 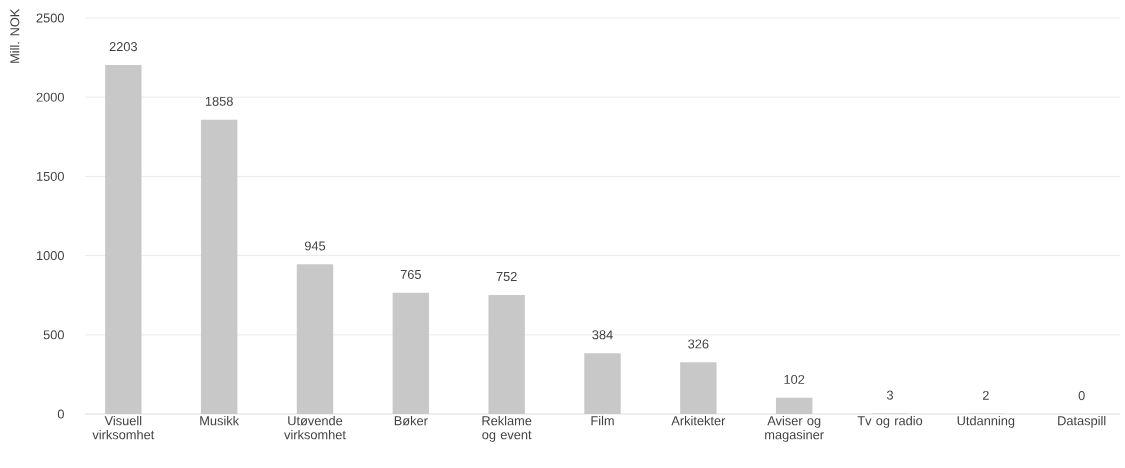 I want to click on x-tick-label: Tv og radio, so click(x=890, y=421).